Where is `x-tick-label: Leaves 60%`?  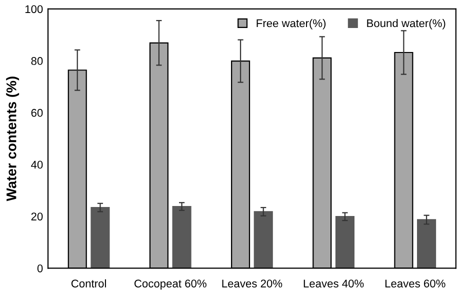 x-tick-label: Leaves 60% is located at coordinates (415, 284).